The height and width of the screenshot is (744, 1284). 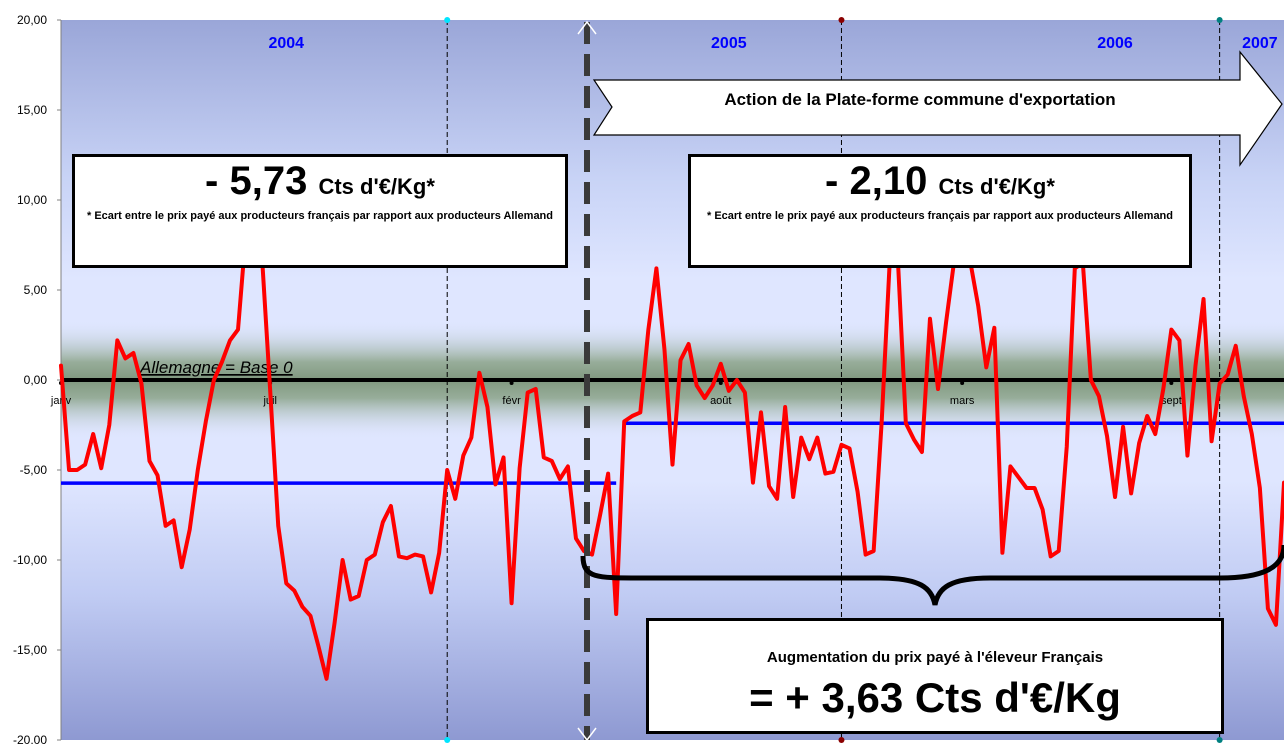 I want to click on month-label: févr, so click(x=511, y=401).